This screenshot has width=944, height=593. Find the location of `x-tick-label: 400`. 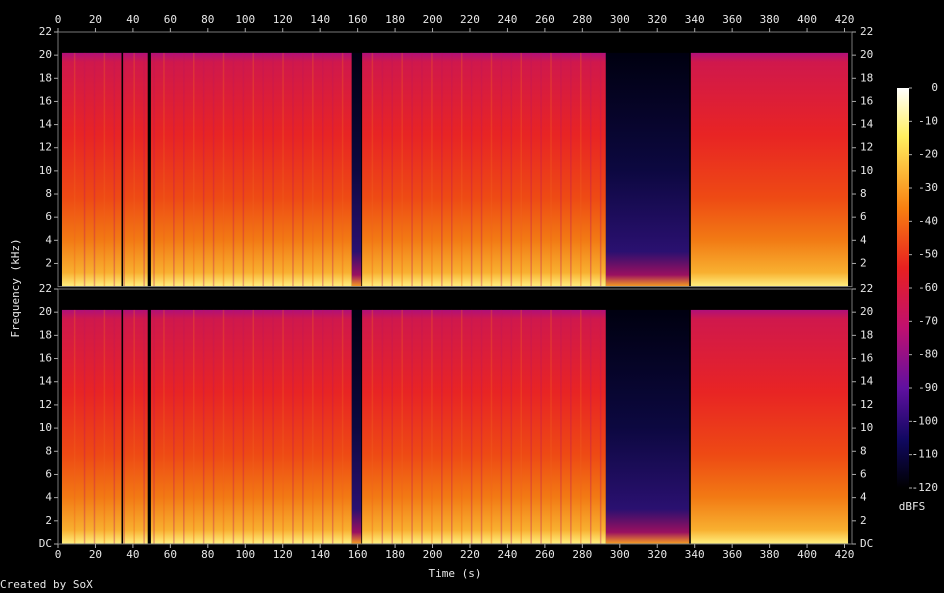

x-tick-label: 400 is located at coordinates (807, 554).